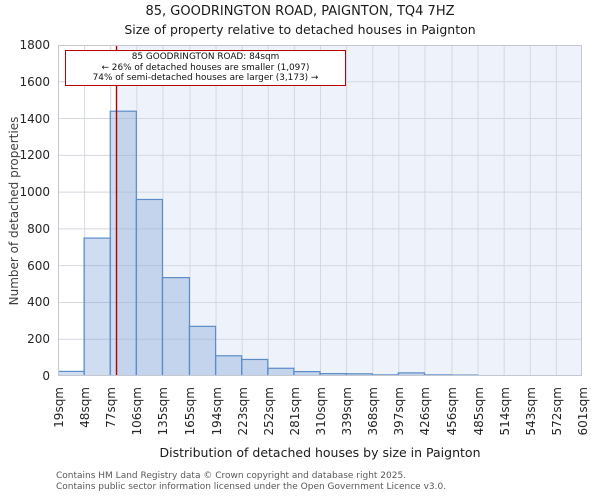 Image resolution: width=600 pixels, height=500 pixels. Describe the element at coordinates (399, 411) in the screenshot. I see `x-tick-label: 397sqm` at that location.